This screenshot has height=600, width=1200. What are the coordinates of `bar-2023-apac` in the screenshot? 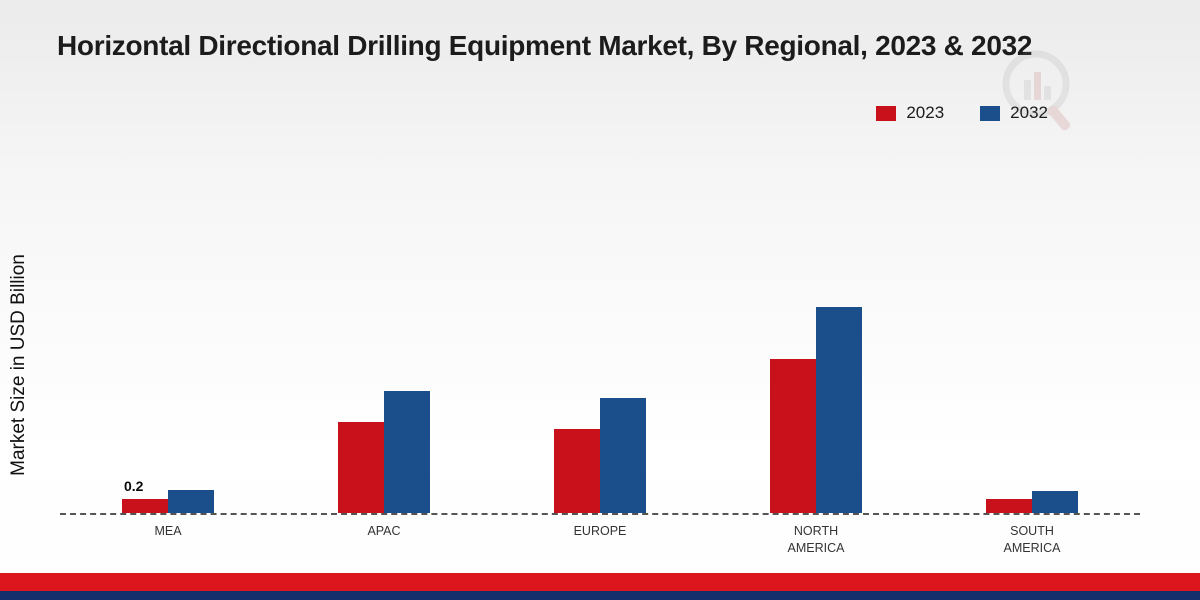 It's located at (361, 467).